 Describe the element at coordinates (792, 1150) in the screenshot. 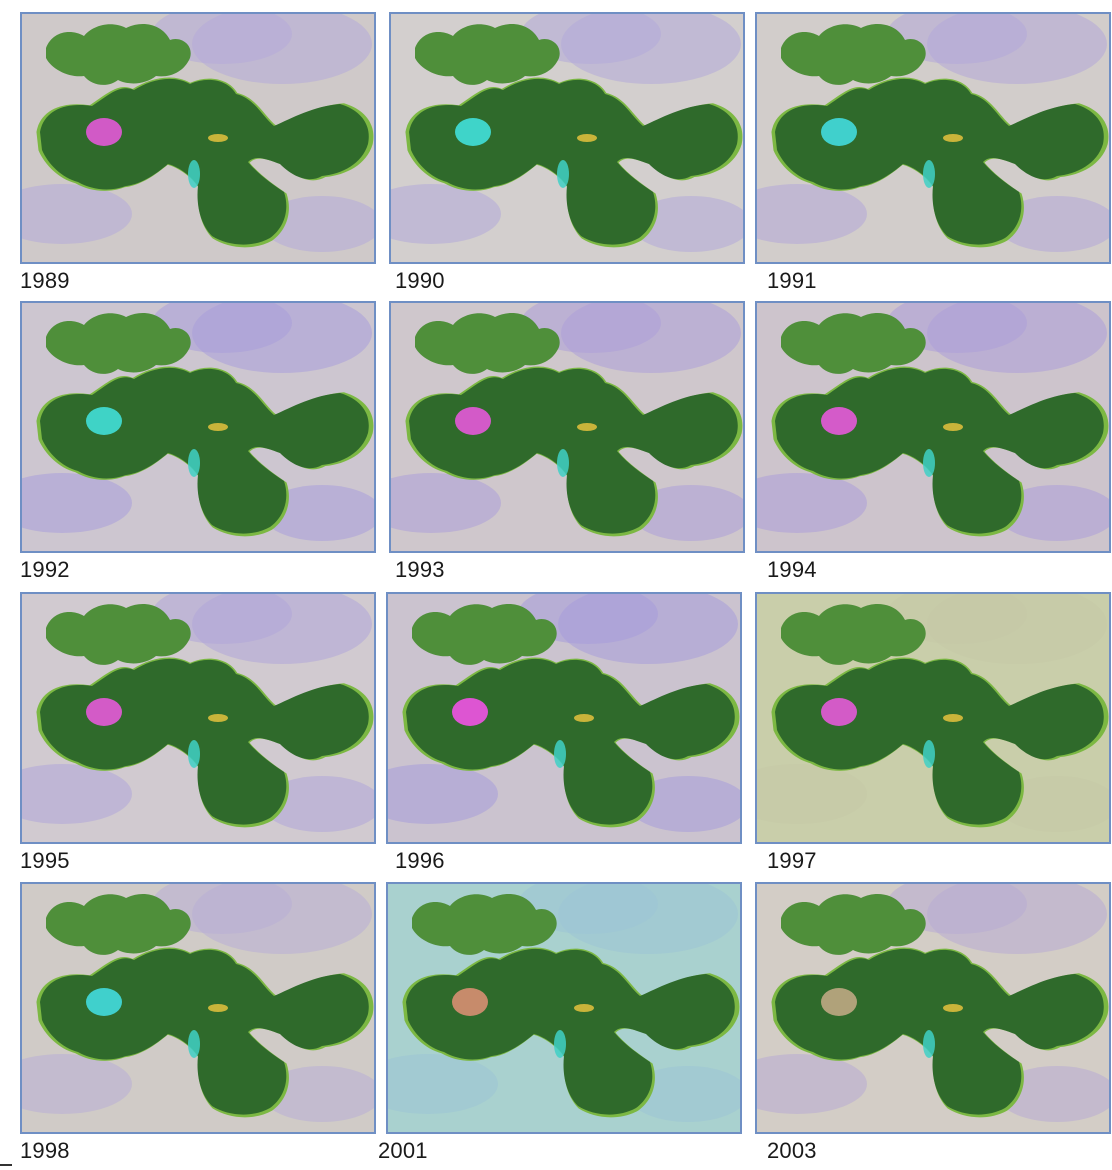

I see `year-label: 2003` at that location.